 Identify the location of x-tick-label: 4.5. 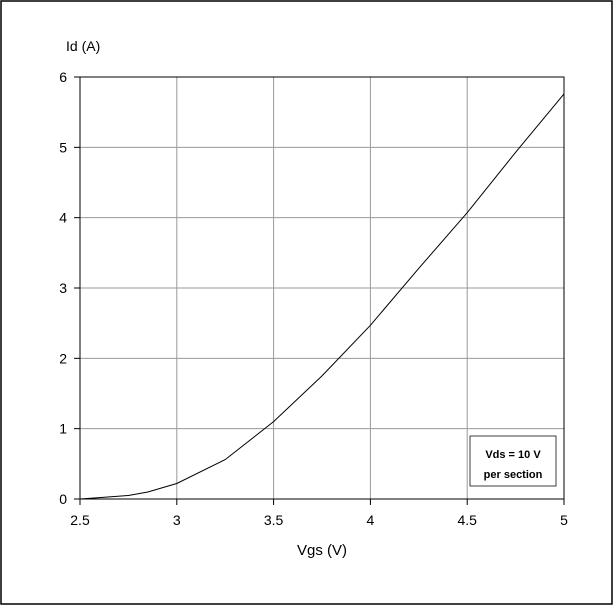
(467, 520).